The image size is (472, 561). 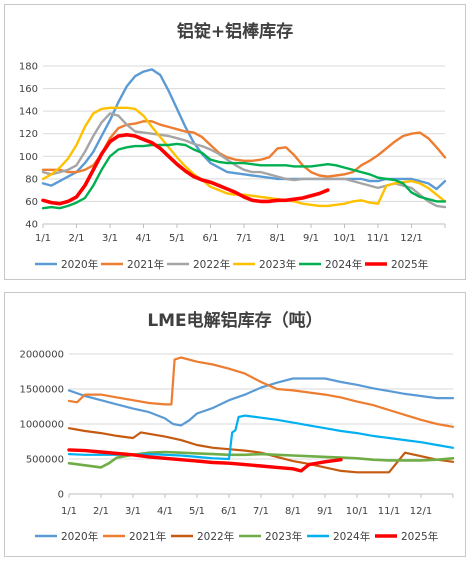 What do you see at coordinates (261, 511) in the screenshot?
I see `chart2-x-tick-label-6: 7/1` at bounding box center [261, 511].